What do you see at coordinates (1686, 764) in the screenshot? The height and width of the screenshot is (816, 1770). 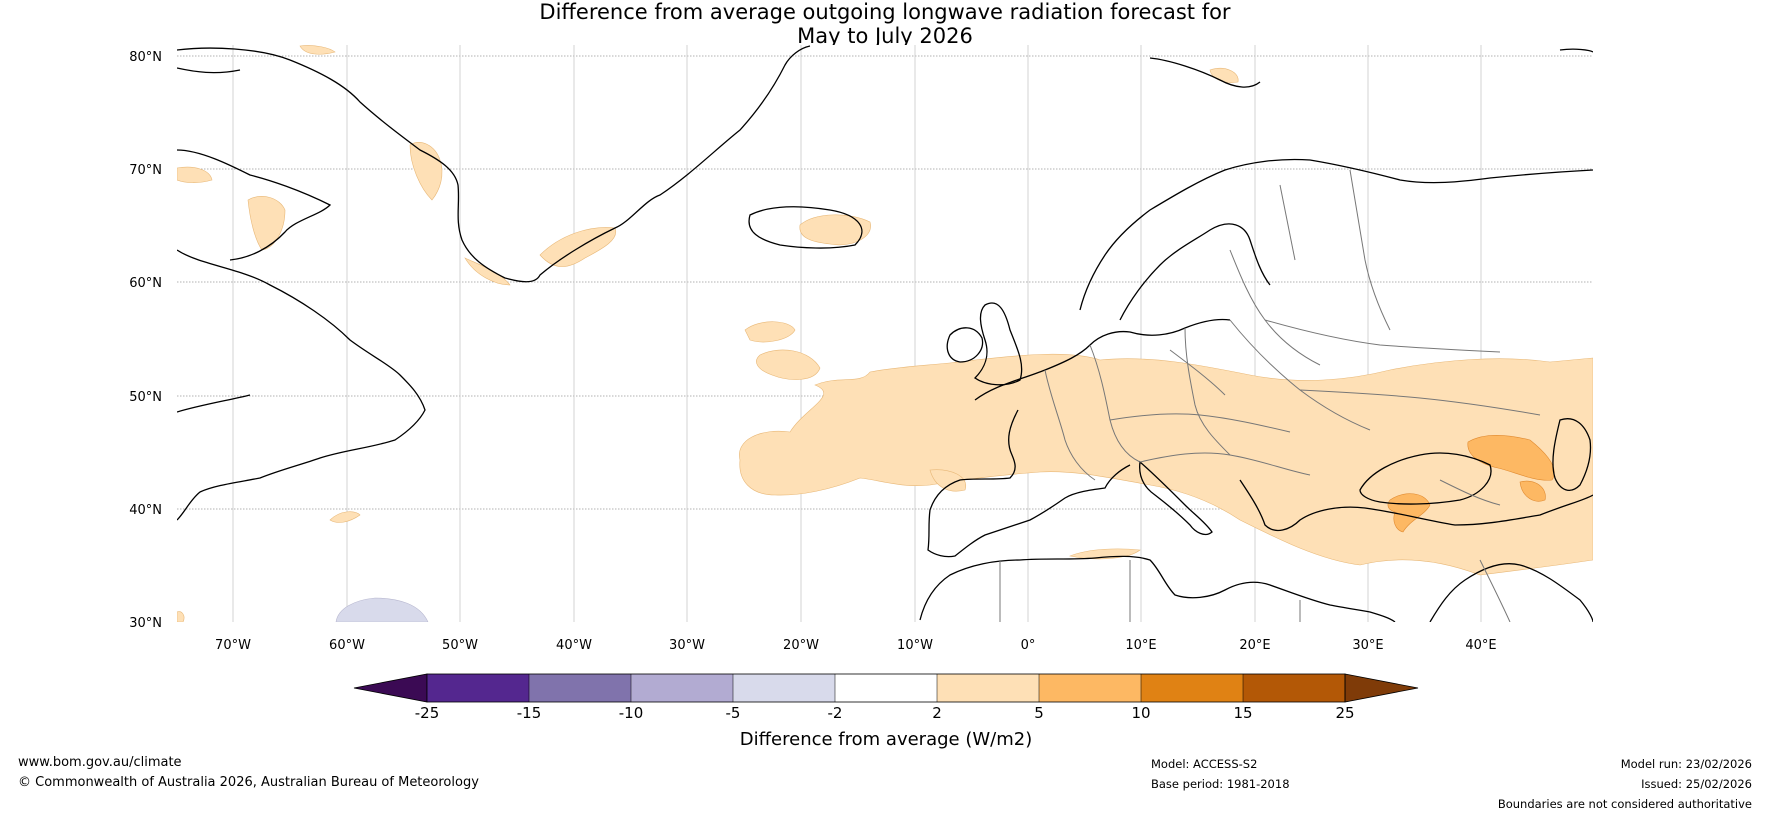 I see `model-run-text: Model run: 23/02/2026` at bounding box center [1686, 764].